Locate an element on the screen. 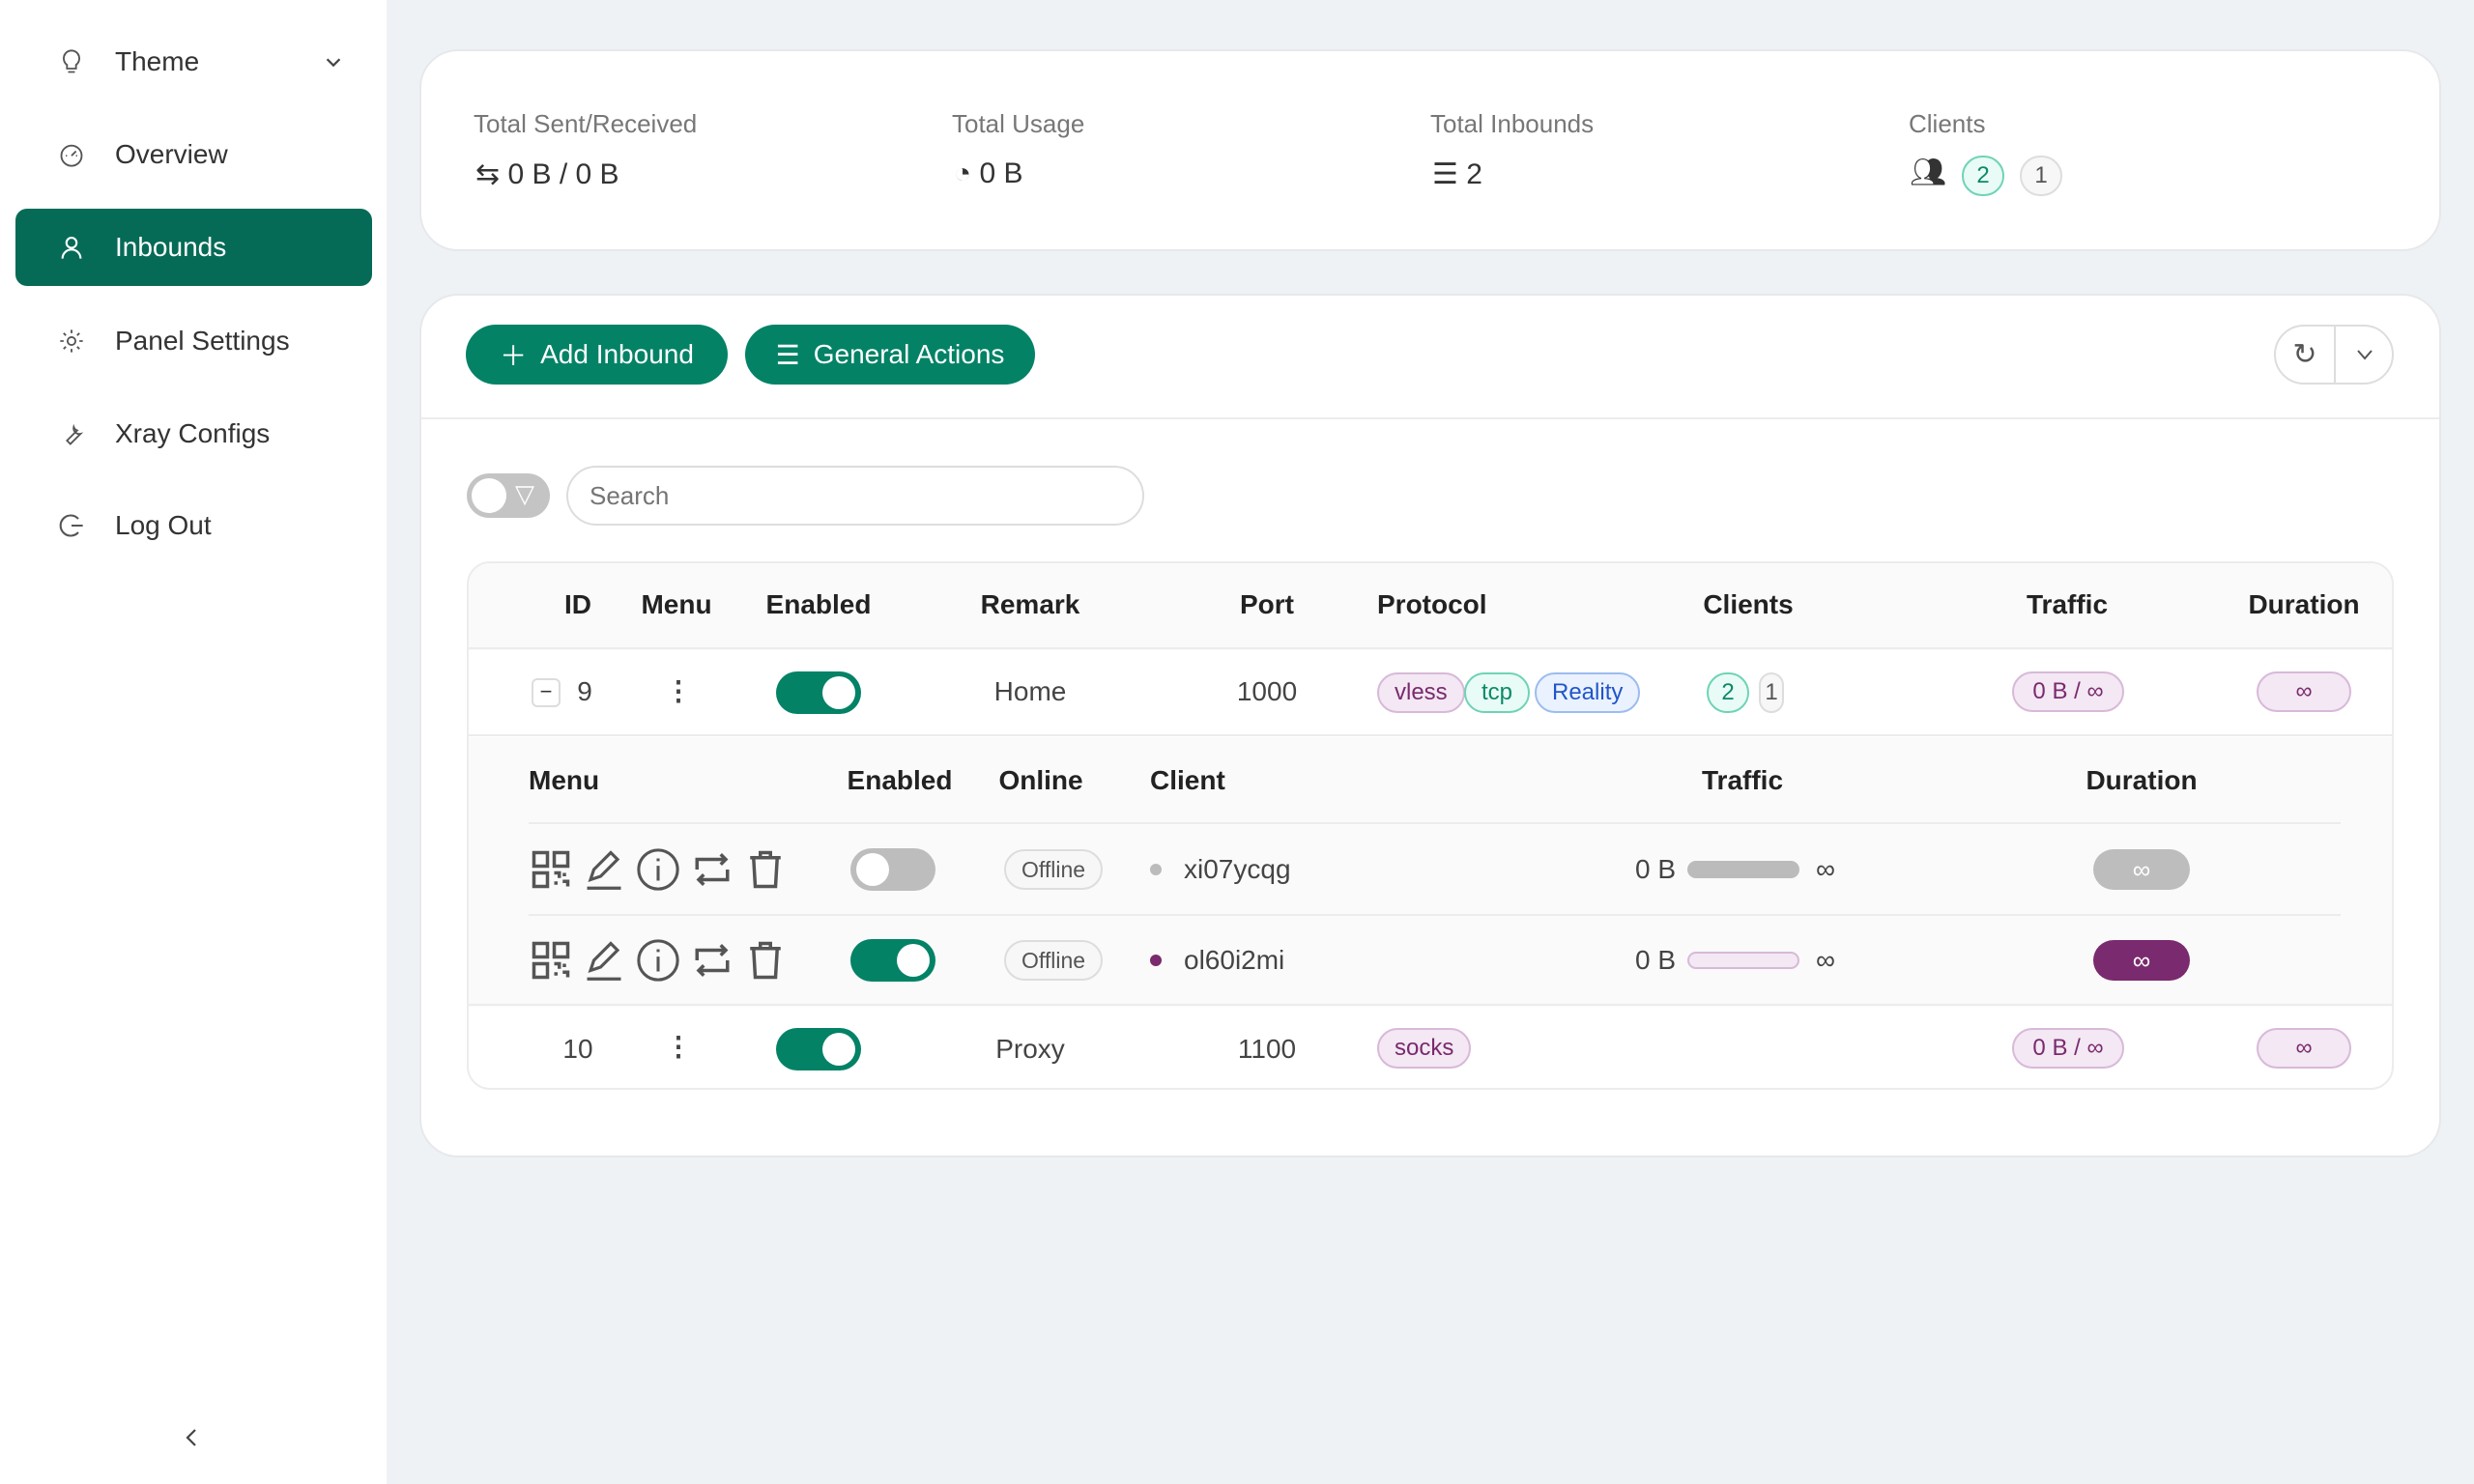  divider is located at coordinates (1430, 418).